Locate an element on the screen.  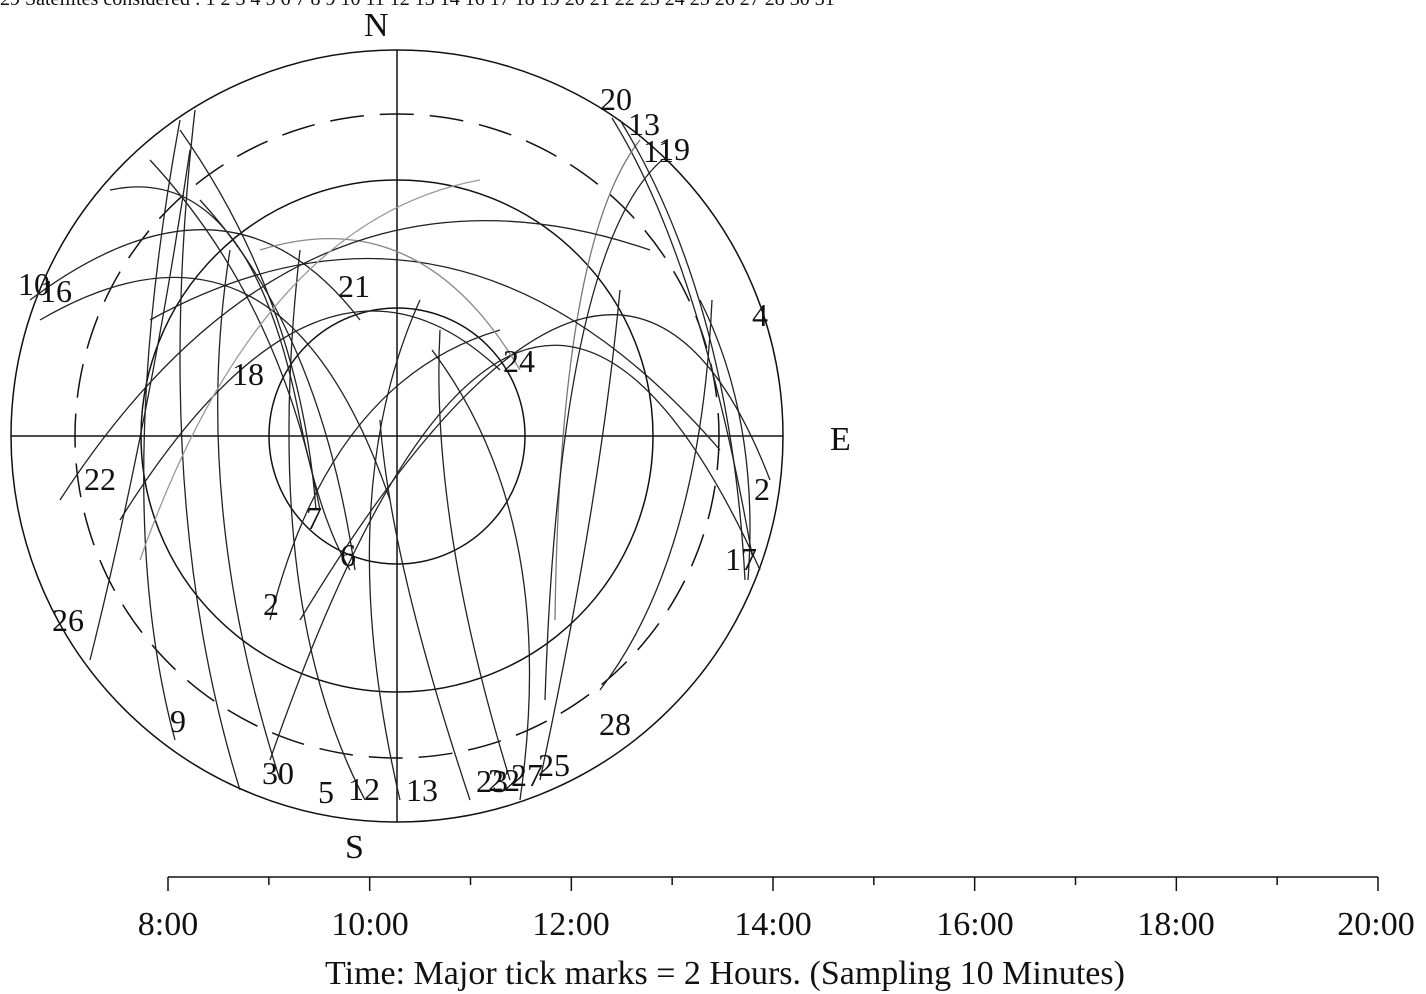
sat-label: 25 is located at coordinates (554, 765).